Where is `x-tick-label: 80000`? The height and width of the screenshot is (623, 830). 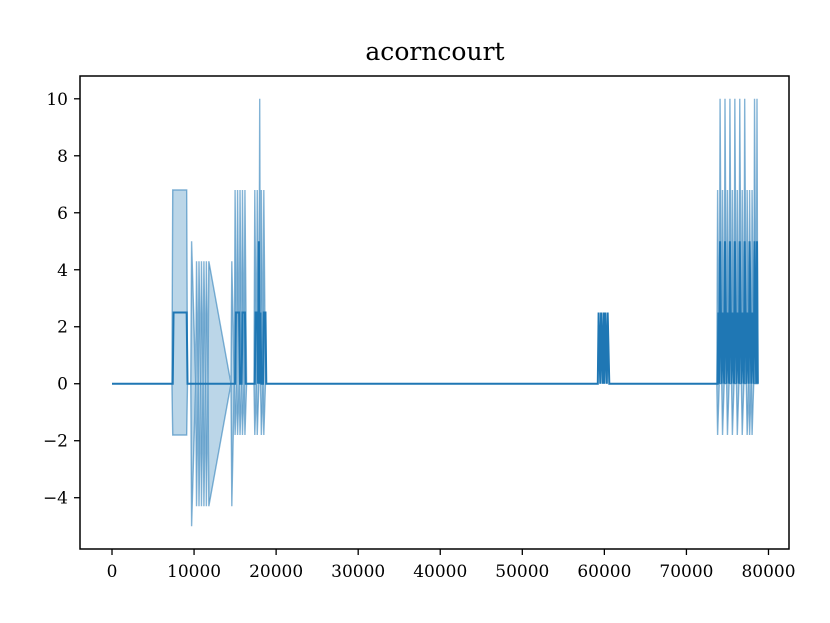 x-tick-label: 80000 is located at coordinates (768, 572).